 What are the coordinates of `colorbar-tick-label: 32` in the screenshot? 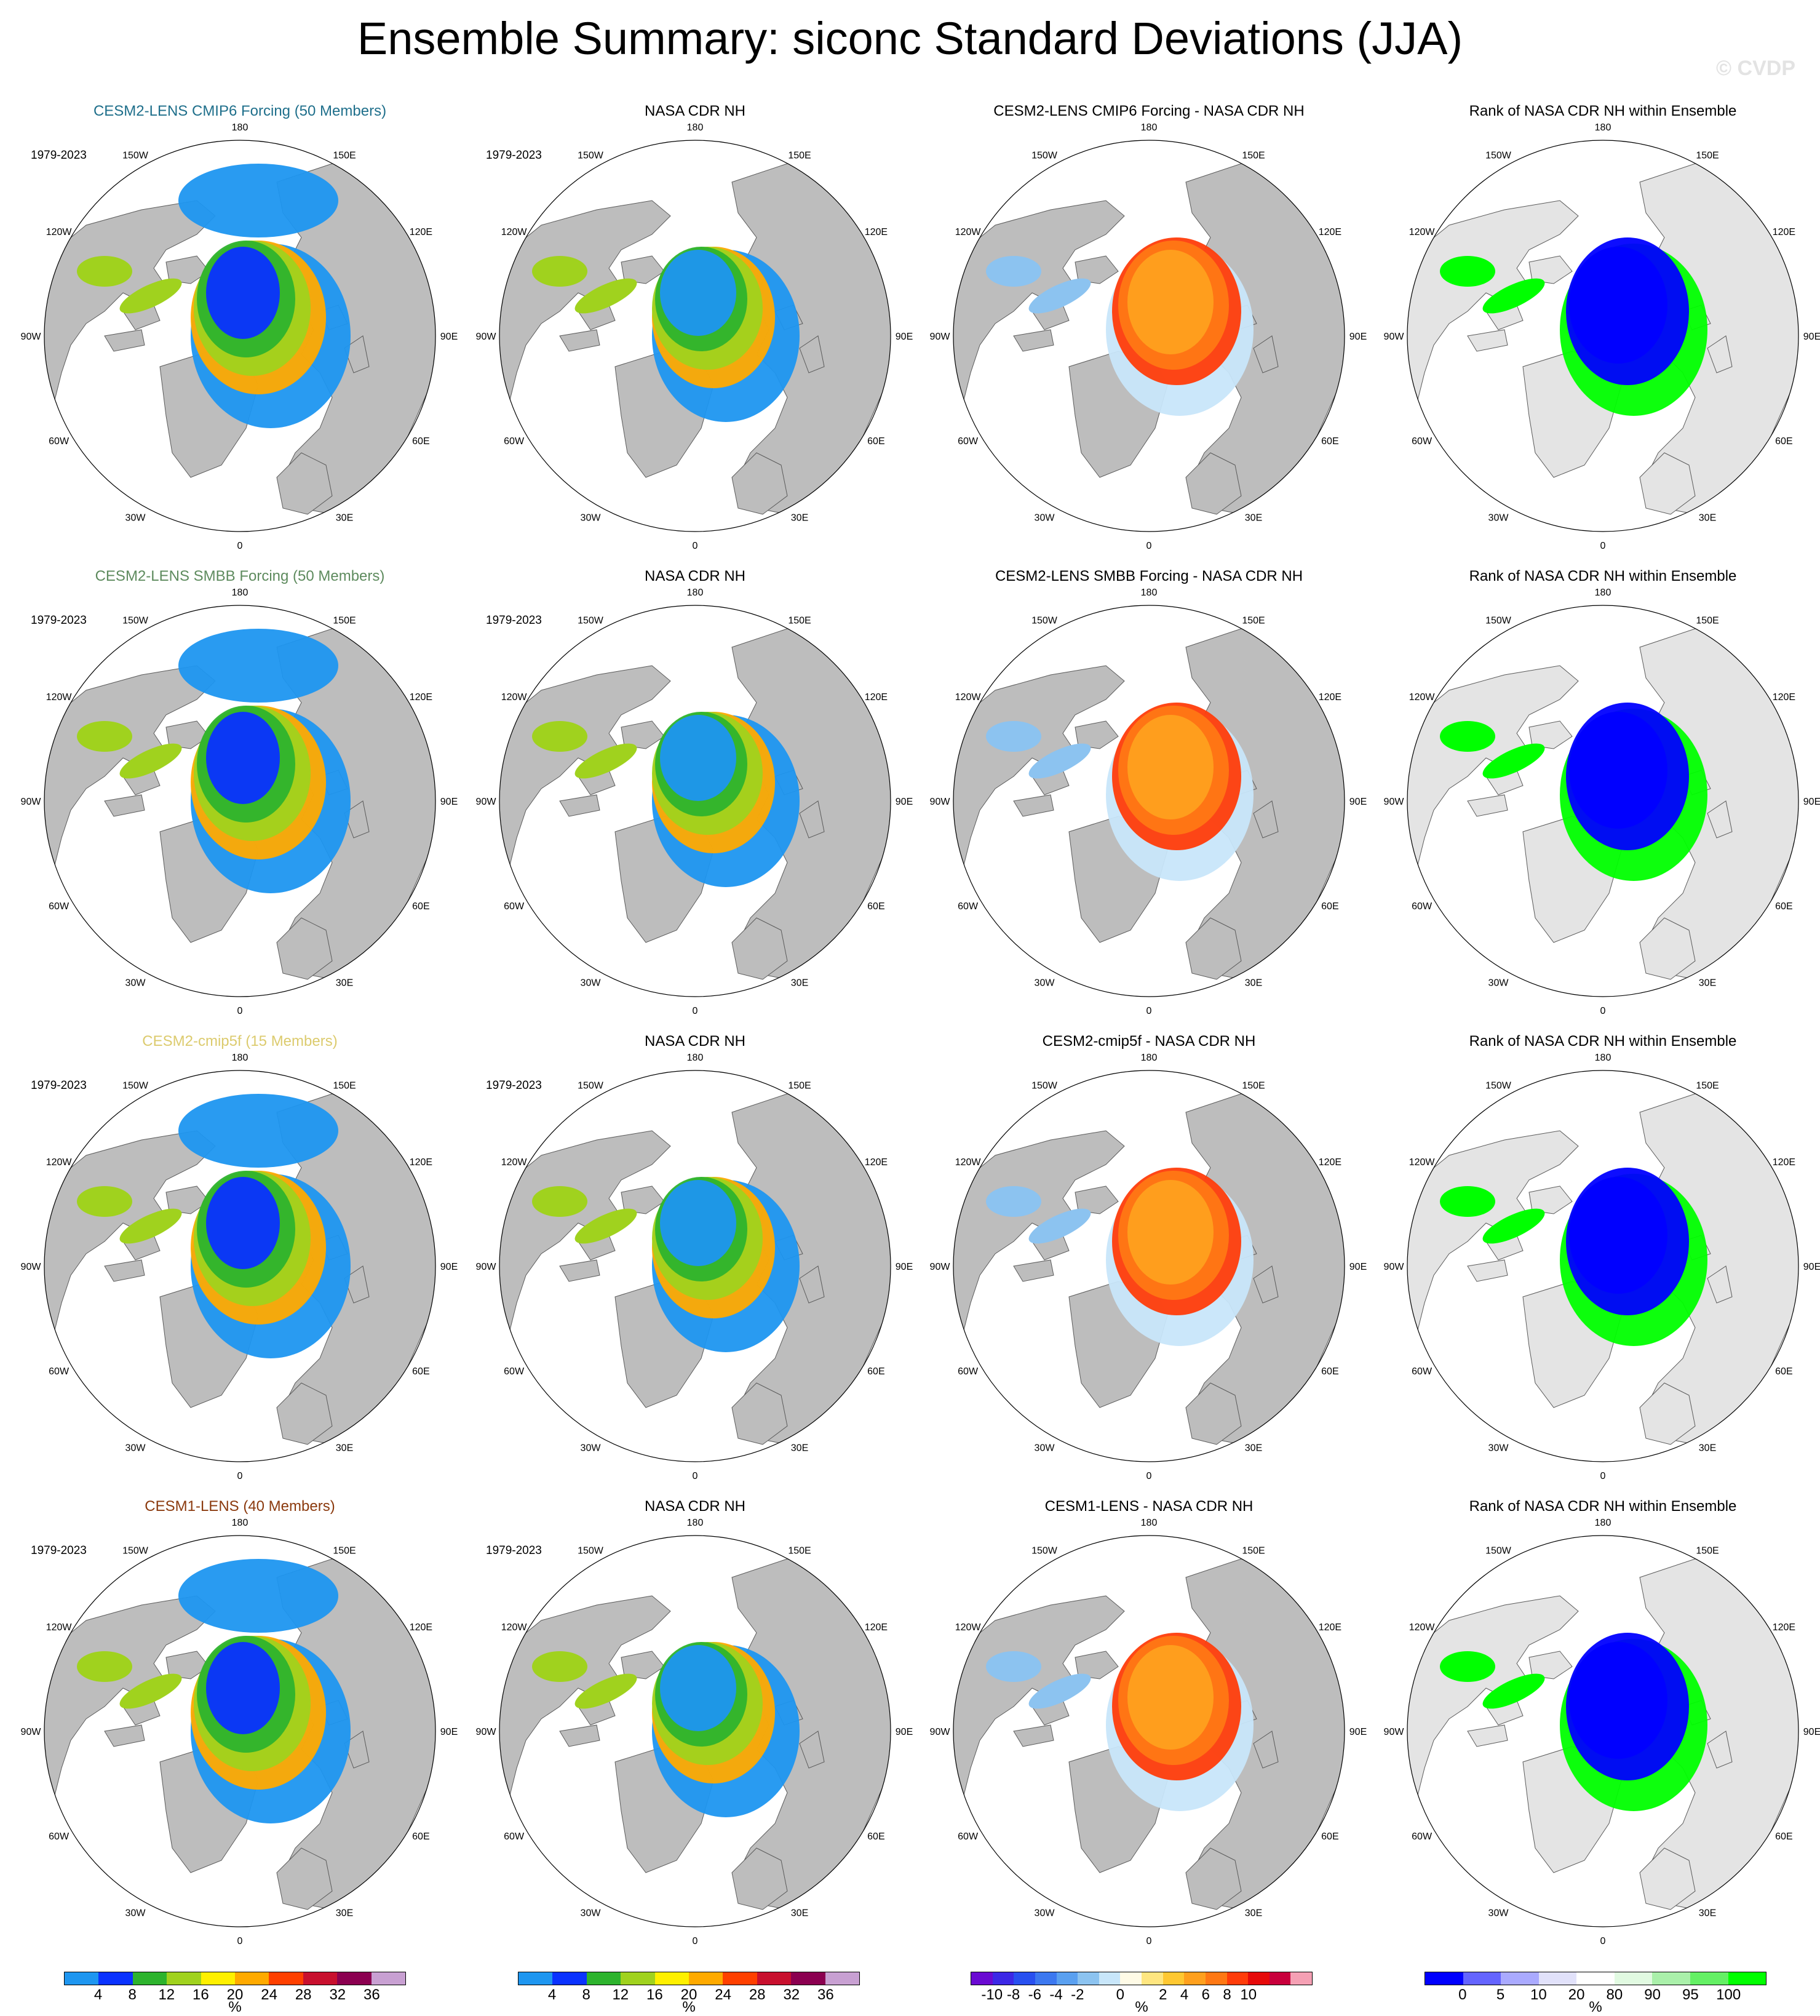 It's located at (792, 1995).